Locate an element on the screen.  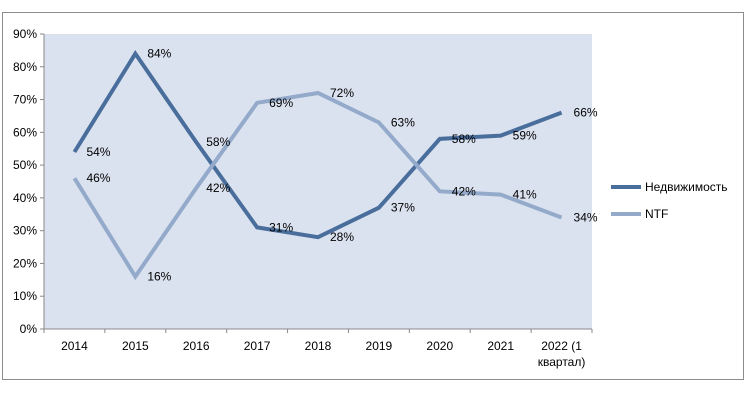
y-tick-label: 60% is located at coordinates (25, 132).